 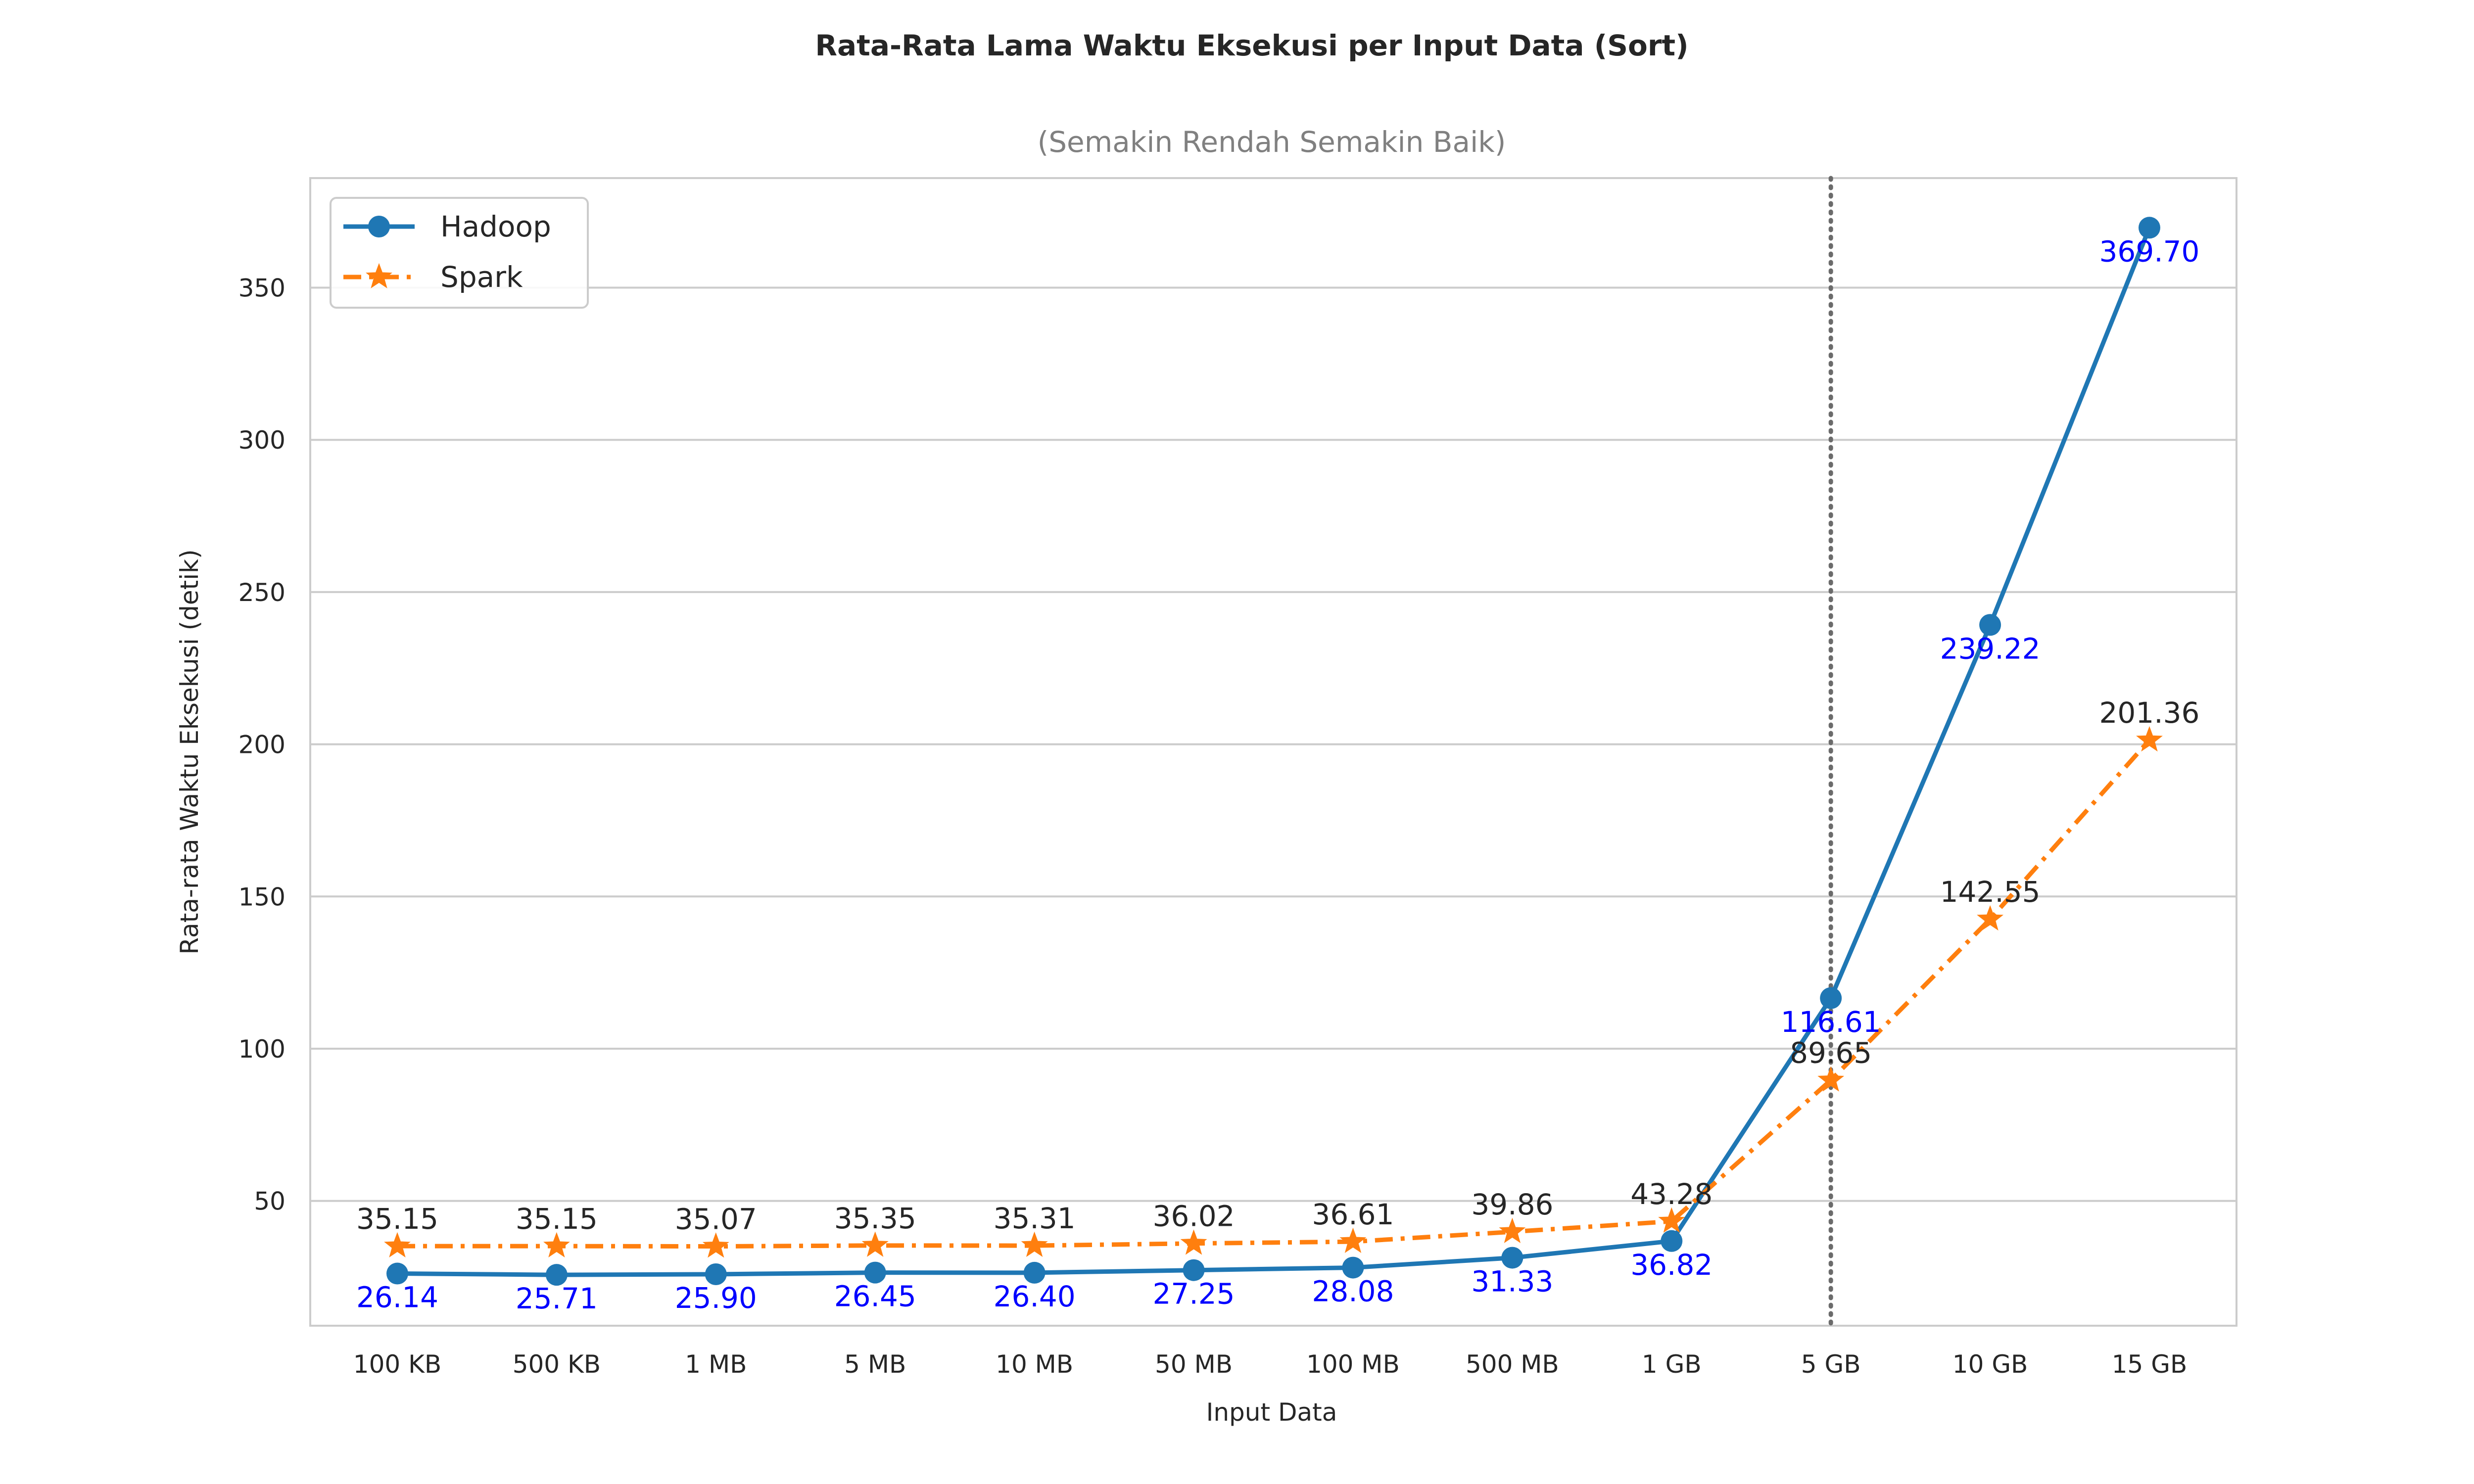 I want to click on y-tick-label: 50, so click(x=269, y=1201).